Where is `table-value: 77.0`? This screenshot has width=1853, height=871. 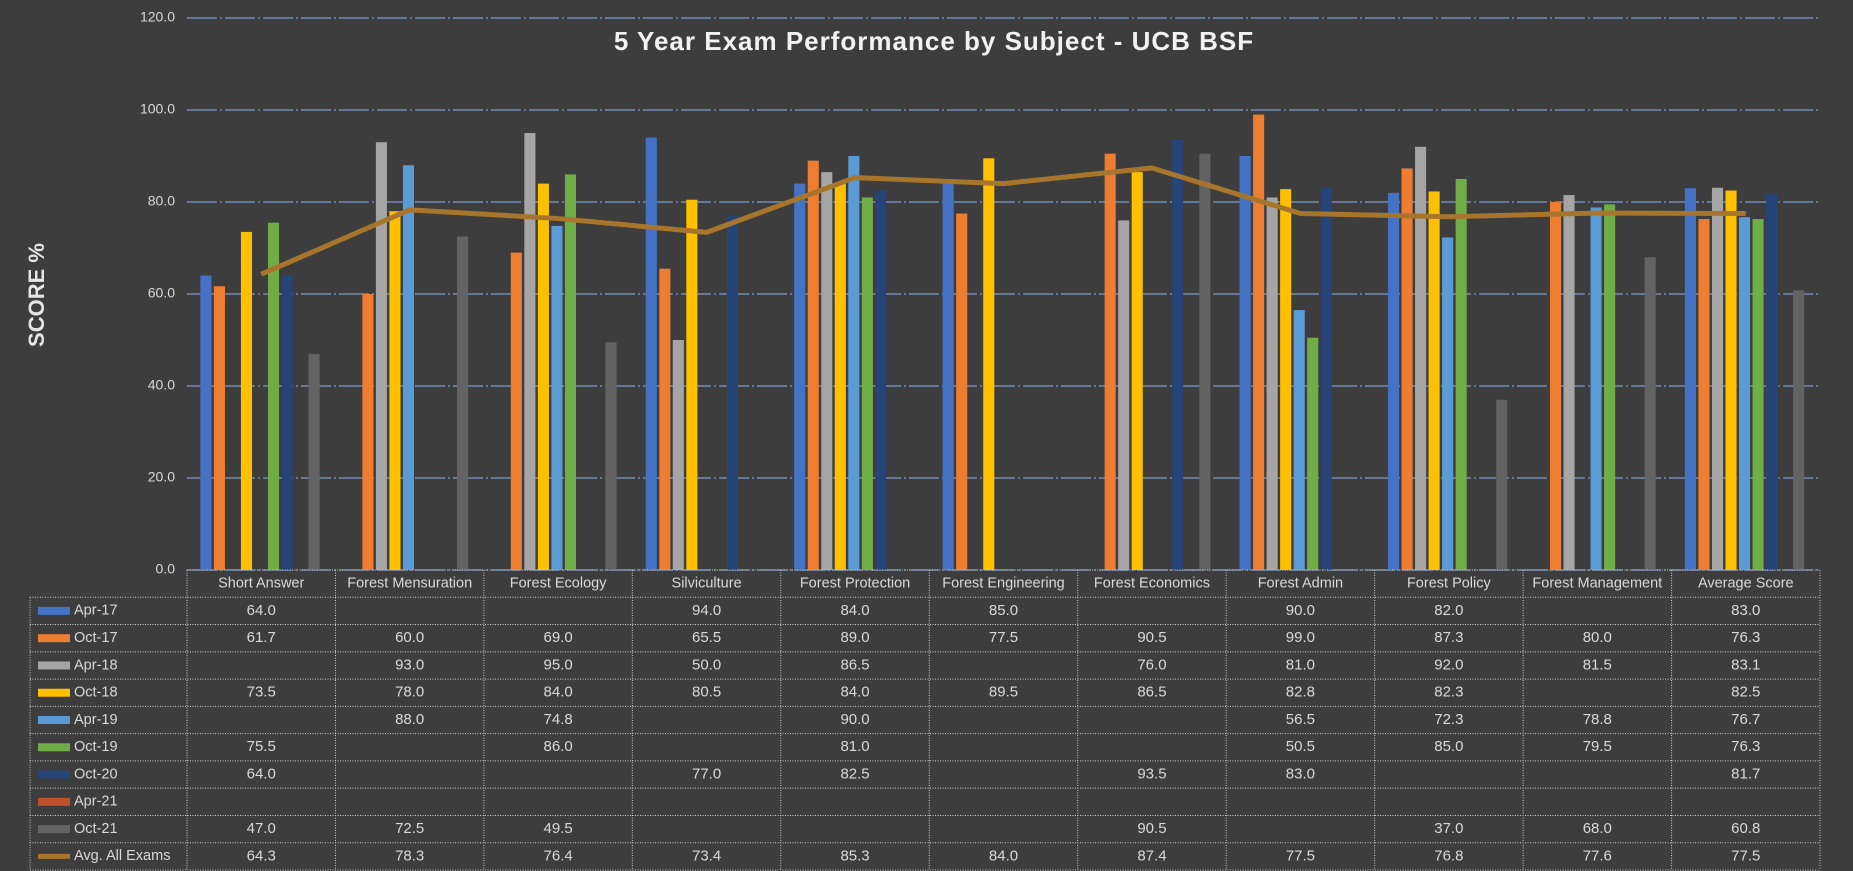
table-value: 77.0 is located at coordinates (706, 774).